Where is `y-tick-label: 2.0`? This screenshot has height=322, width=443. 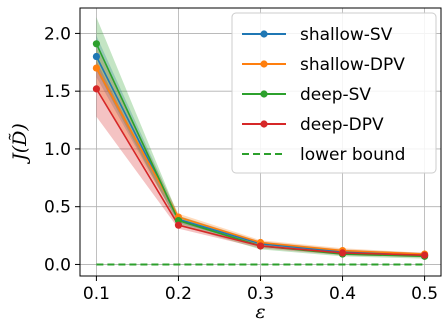
y-tick-label: 2.0 is located at coordinates (57, 34).